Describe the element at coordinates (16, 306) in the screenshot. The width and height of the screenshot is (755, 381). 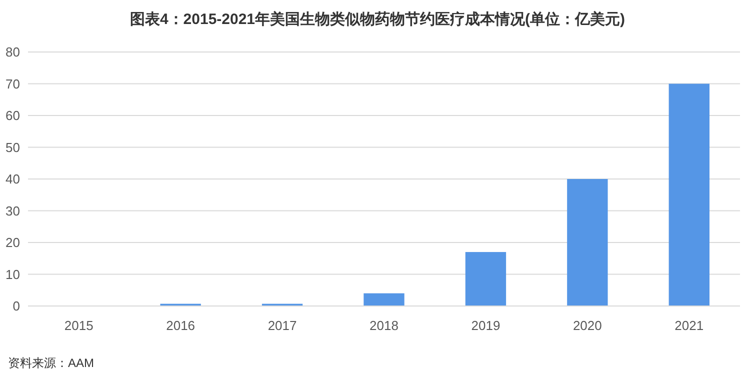
I see `y-tick-label: 0` at that location.